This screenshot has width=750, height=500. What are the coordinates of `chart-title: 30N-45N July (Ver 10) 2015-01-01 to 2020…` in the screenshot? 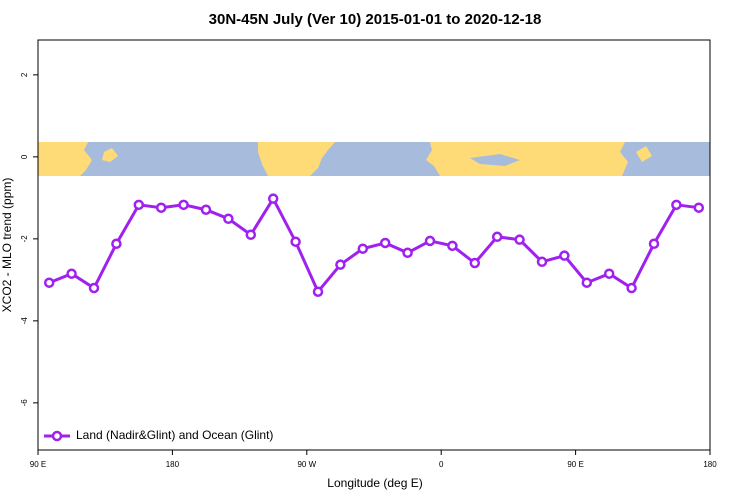 It's located at (375, 19).